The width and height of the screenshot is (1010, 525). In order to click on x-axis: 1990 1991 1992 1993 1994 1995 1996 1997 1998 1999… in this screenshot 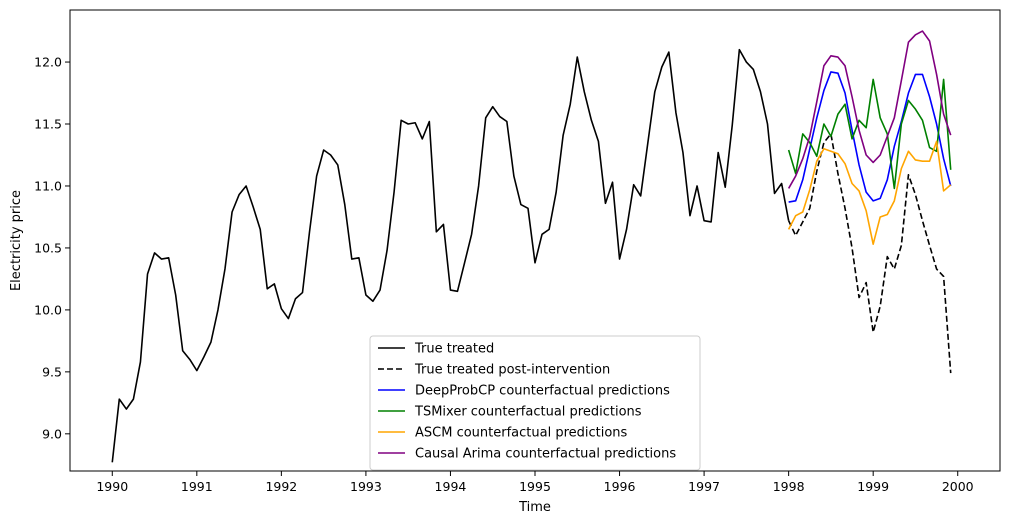, I will do `click(535, 482)`.